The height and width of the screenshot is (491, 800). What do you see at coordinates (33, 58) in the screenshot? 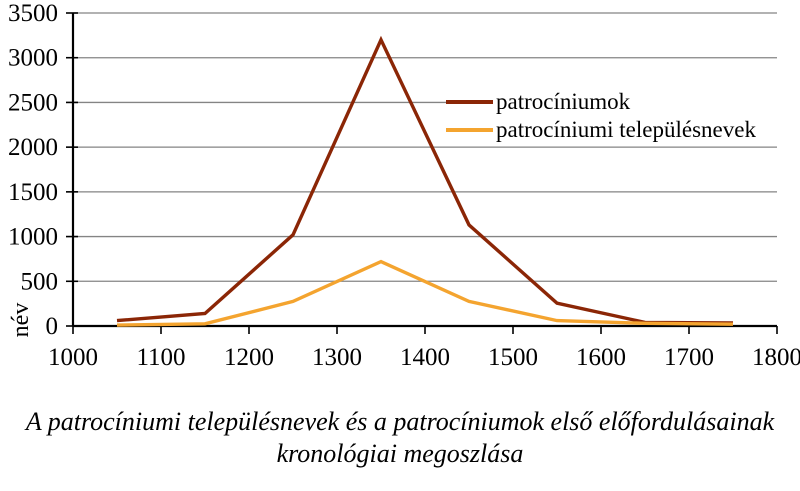
I see `y-tick-label-3000: 3000` at bounding box center [33, 58].